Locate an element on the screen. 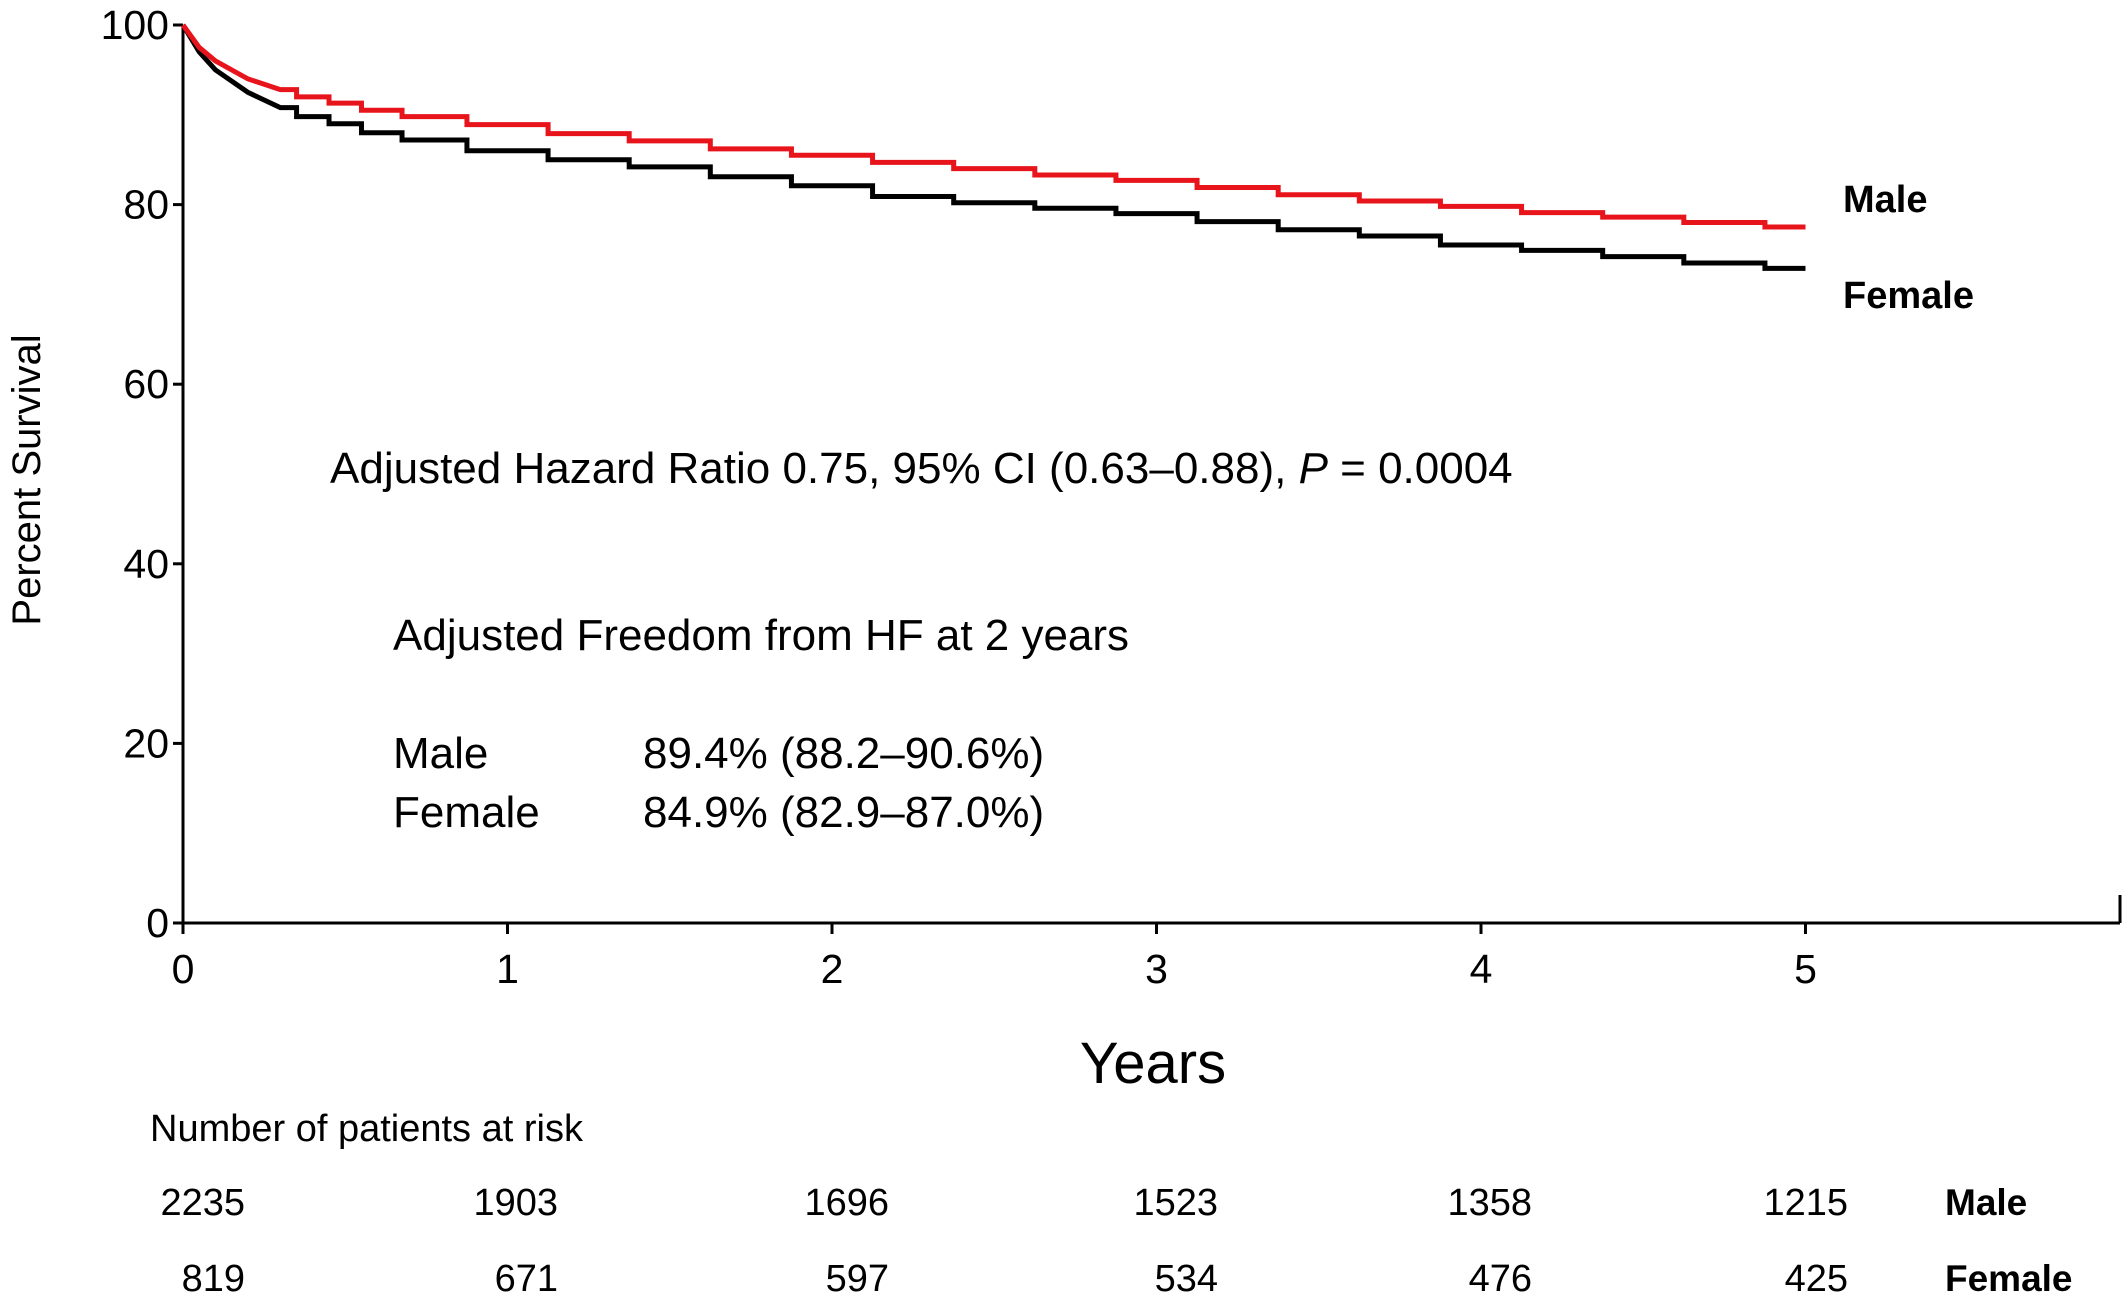 The width and height of the screenshot is (2128, 1298). risk-cell-female: 671 is located at coordinates (526, 1278).